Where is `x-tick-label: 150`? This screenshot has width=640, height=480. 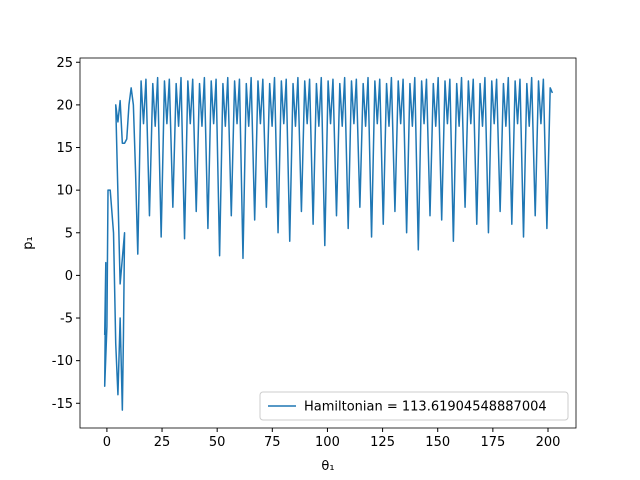
x-tick-label: 150 is located at coordinates (437, 442).